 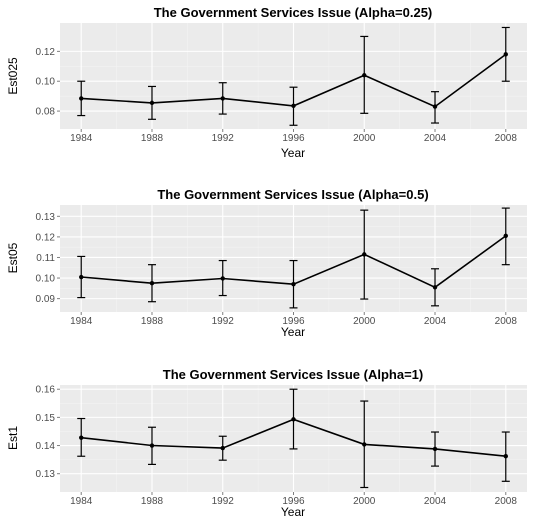 What do you see at coordinates (48, 432) in the screenshot?
I see `y-tick-labels: 0.13 0.14 0.15 0.16` at bounding box center [48, 432].